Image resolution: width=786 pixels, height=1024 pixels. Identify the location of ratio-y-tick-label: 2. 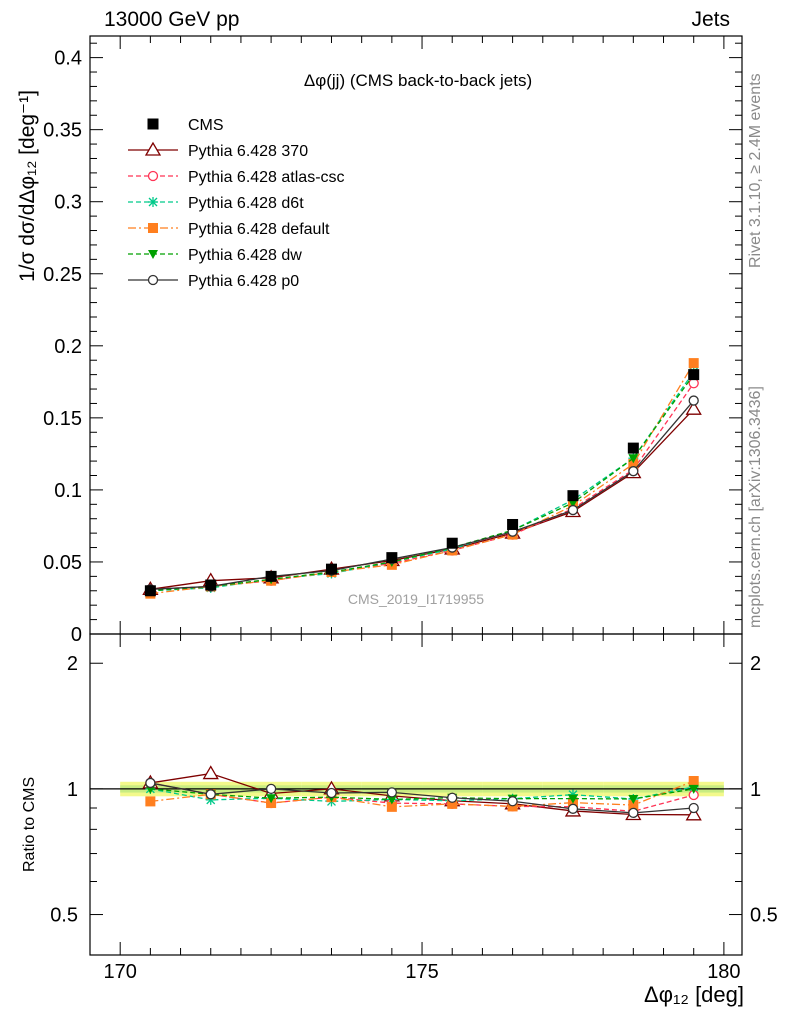
(72, 664).